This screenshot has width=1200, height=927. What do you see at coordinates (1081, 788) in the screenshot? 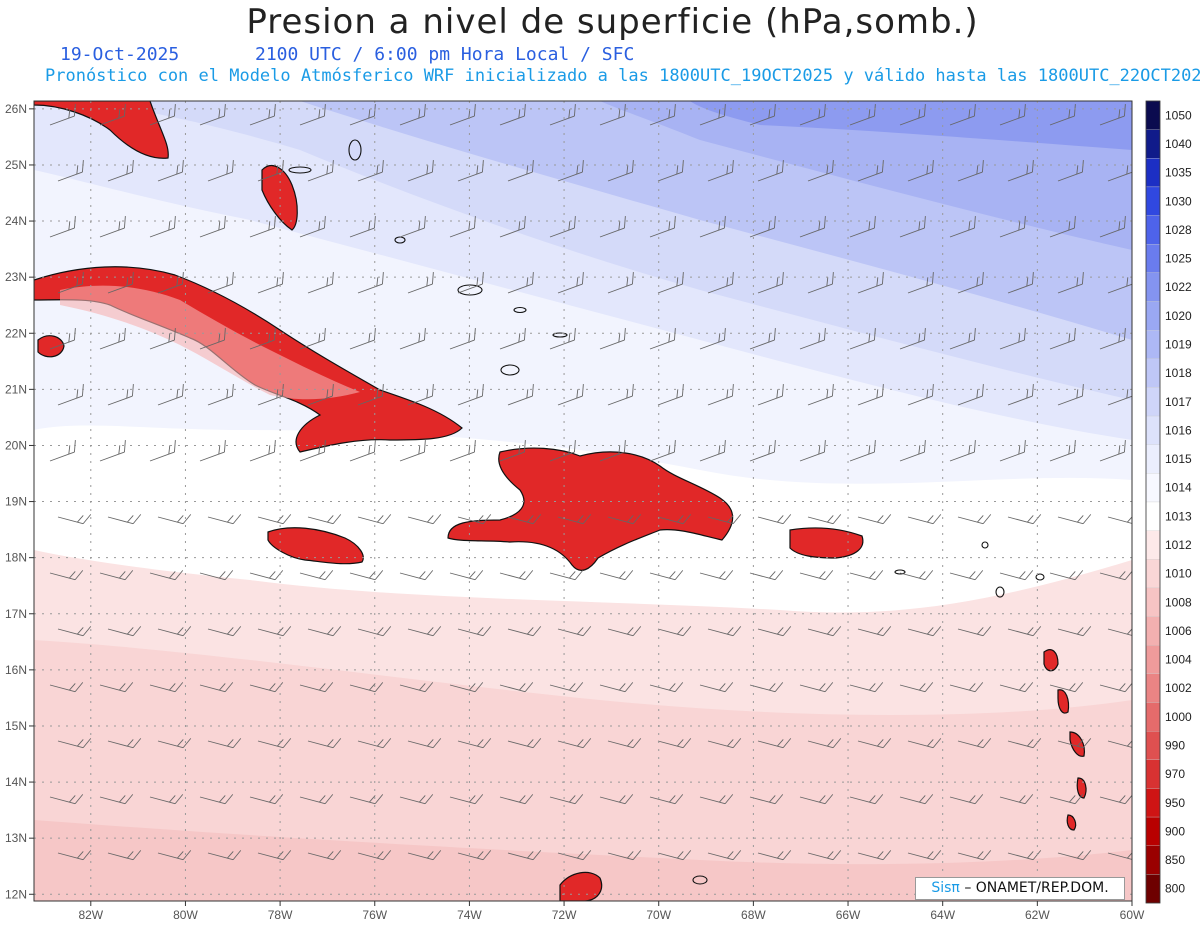
I see `st-lucia-island` at bounding box center [1081, 788].